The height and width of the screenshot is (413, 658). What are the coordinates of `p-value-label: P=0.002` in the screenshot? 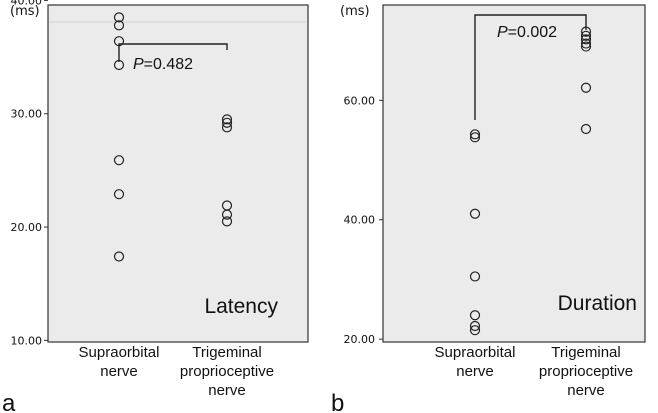 It's located at (527, 32).